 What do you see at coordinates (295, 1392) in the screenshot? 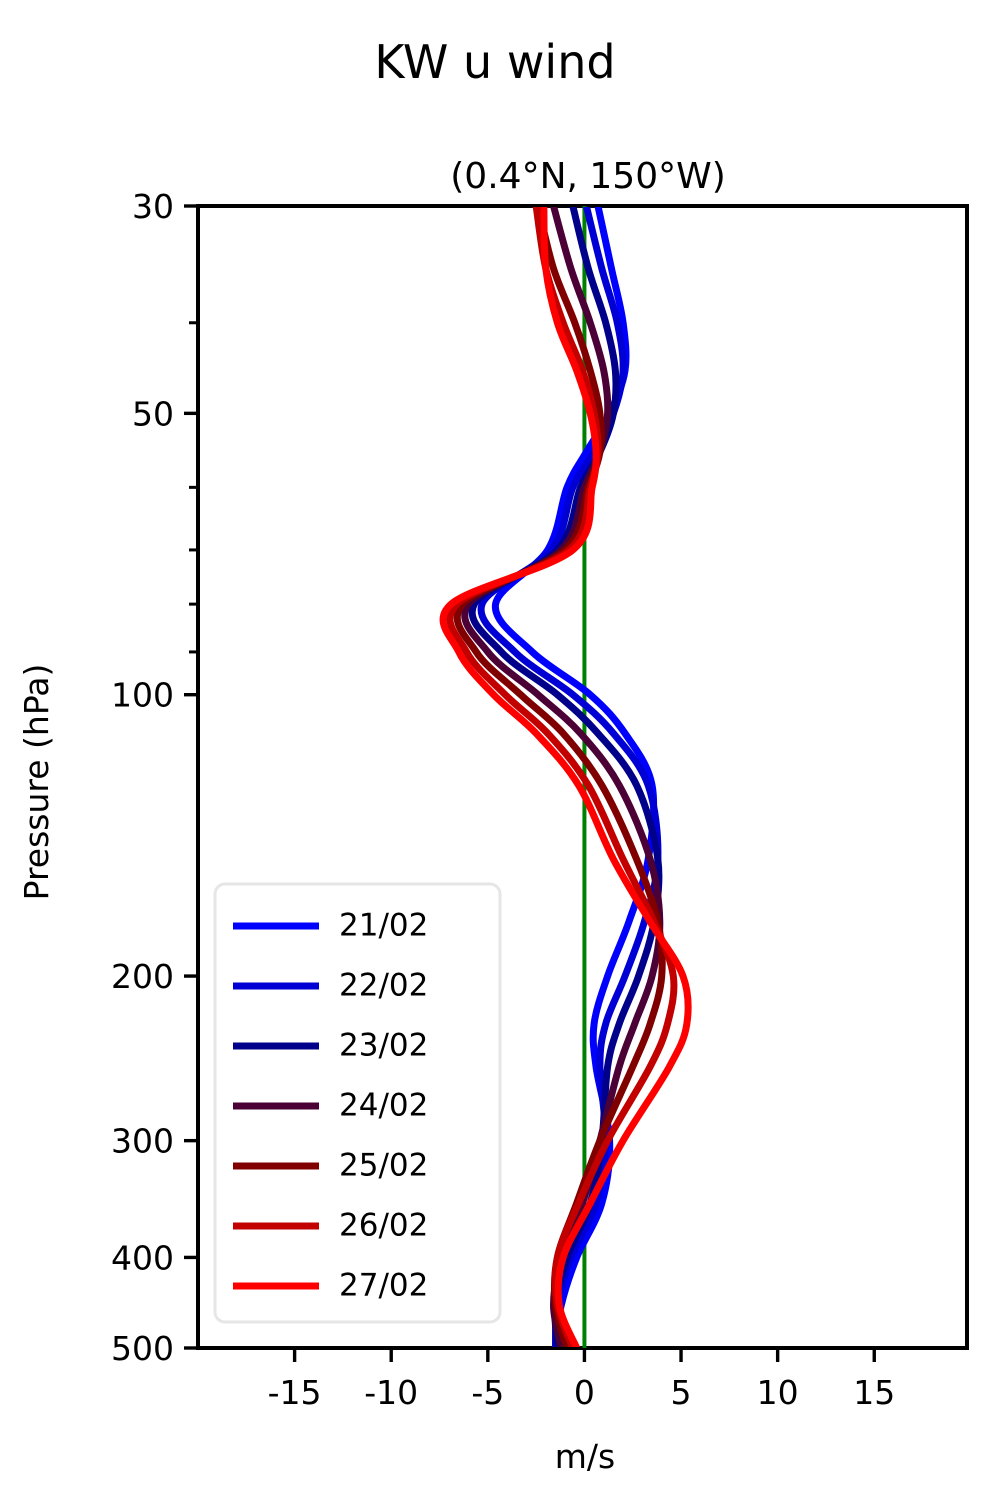
I see `x-tick-label: -15` at bounding box center [295, 1392].